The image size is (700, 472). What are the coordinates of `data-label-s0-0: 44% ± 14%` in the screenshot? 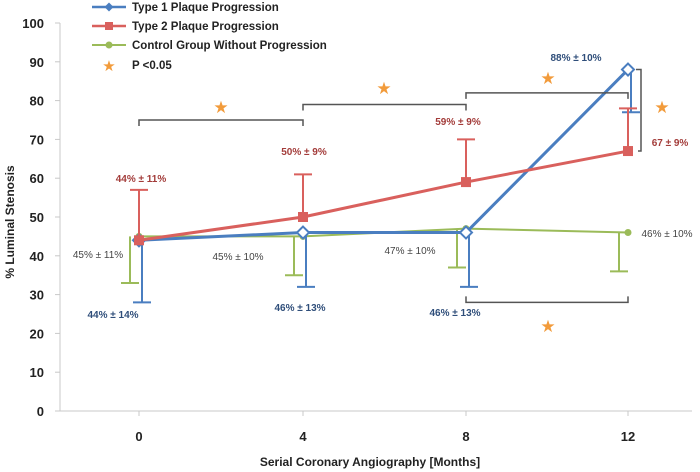 It's located at (112, 315).